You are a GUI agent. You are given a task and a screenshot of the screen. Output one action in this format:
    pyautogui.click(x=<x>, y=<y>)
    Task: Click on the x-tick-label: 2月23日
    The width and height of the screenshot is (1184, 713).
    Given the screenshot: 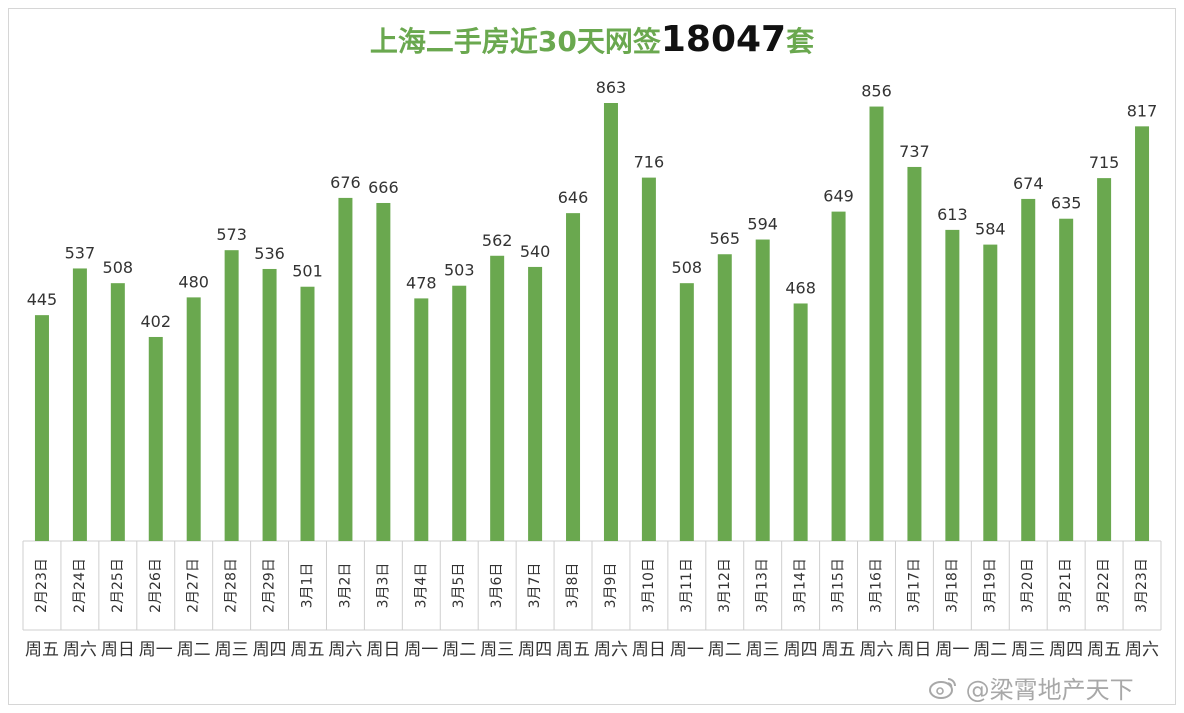 What is the action you would take?
    pyautogui.click(x=42, y=585)
    